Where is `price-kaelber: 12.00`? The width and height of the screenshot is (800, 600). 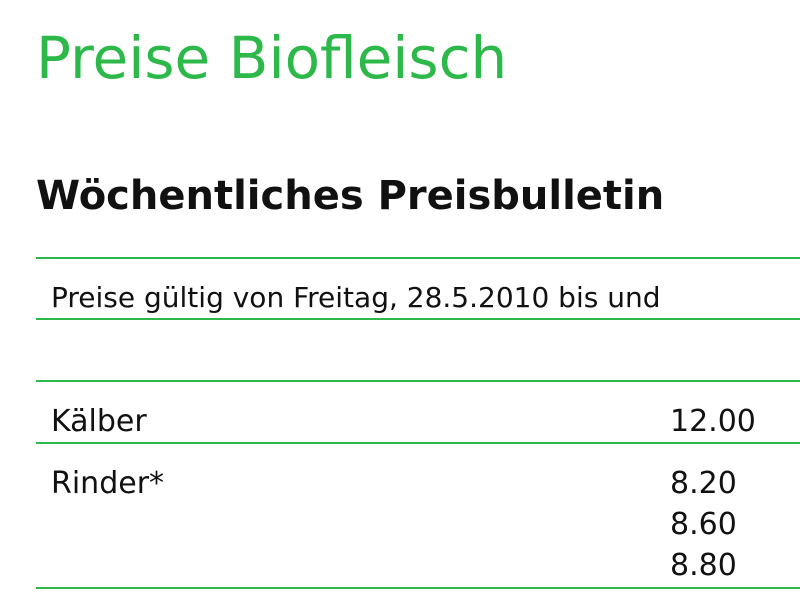
price-kaelber: 12.00 is located at coordinates (713, 421).